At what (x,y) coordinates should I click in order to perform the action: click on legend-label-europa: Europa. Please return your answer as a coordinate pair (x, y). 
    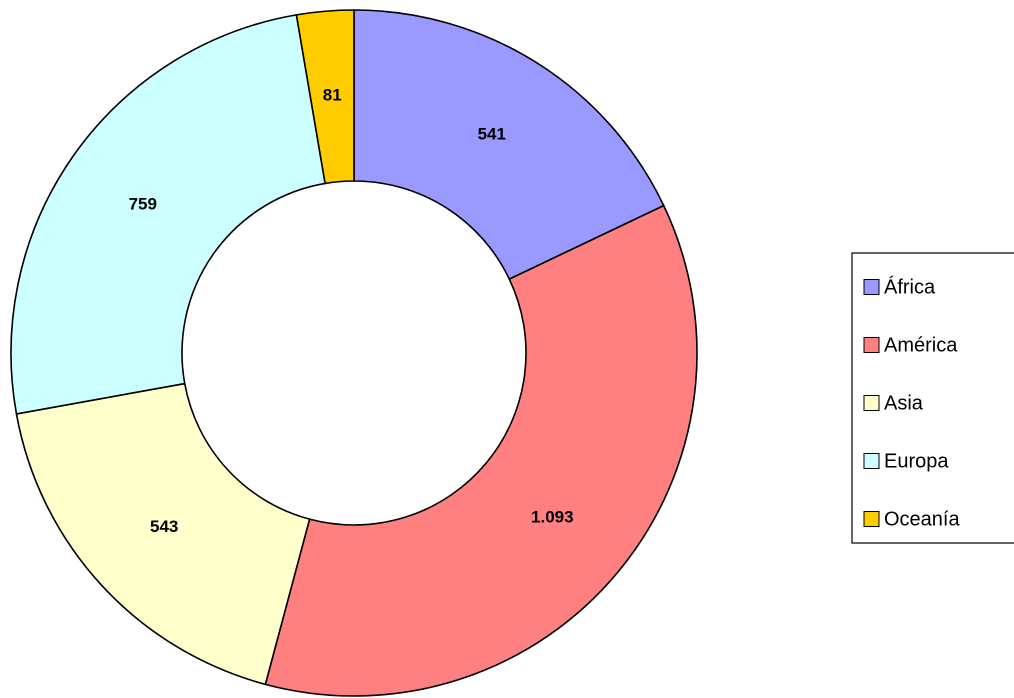
    Looking at the image, I should click on (916, 461).